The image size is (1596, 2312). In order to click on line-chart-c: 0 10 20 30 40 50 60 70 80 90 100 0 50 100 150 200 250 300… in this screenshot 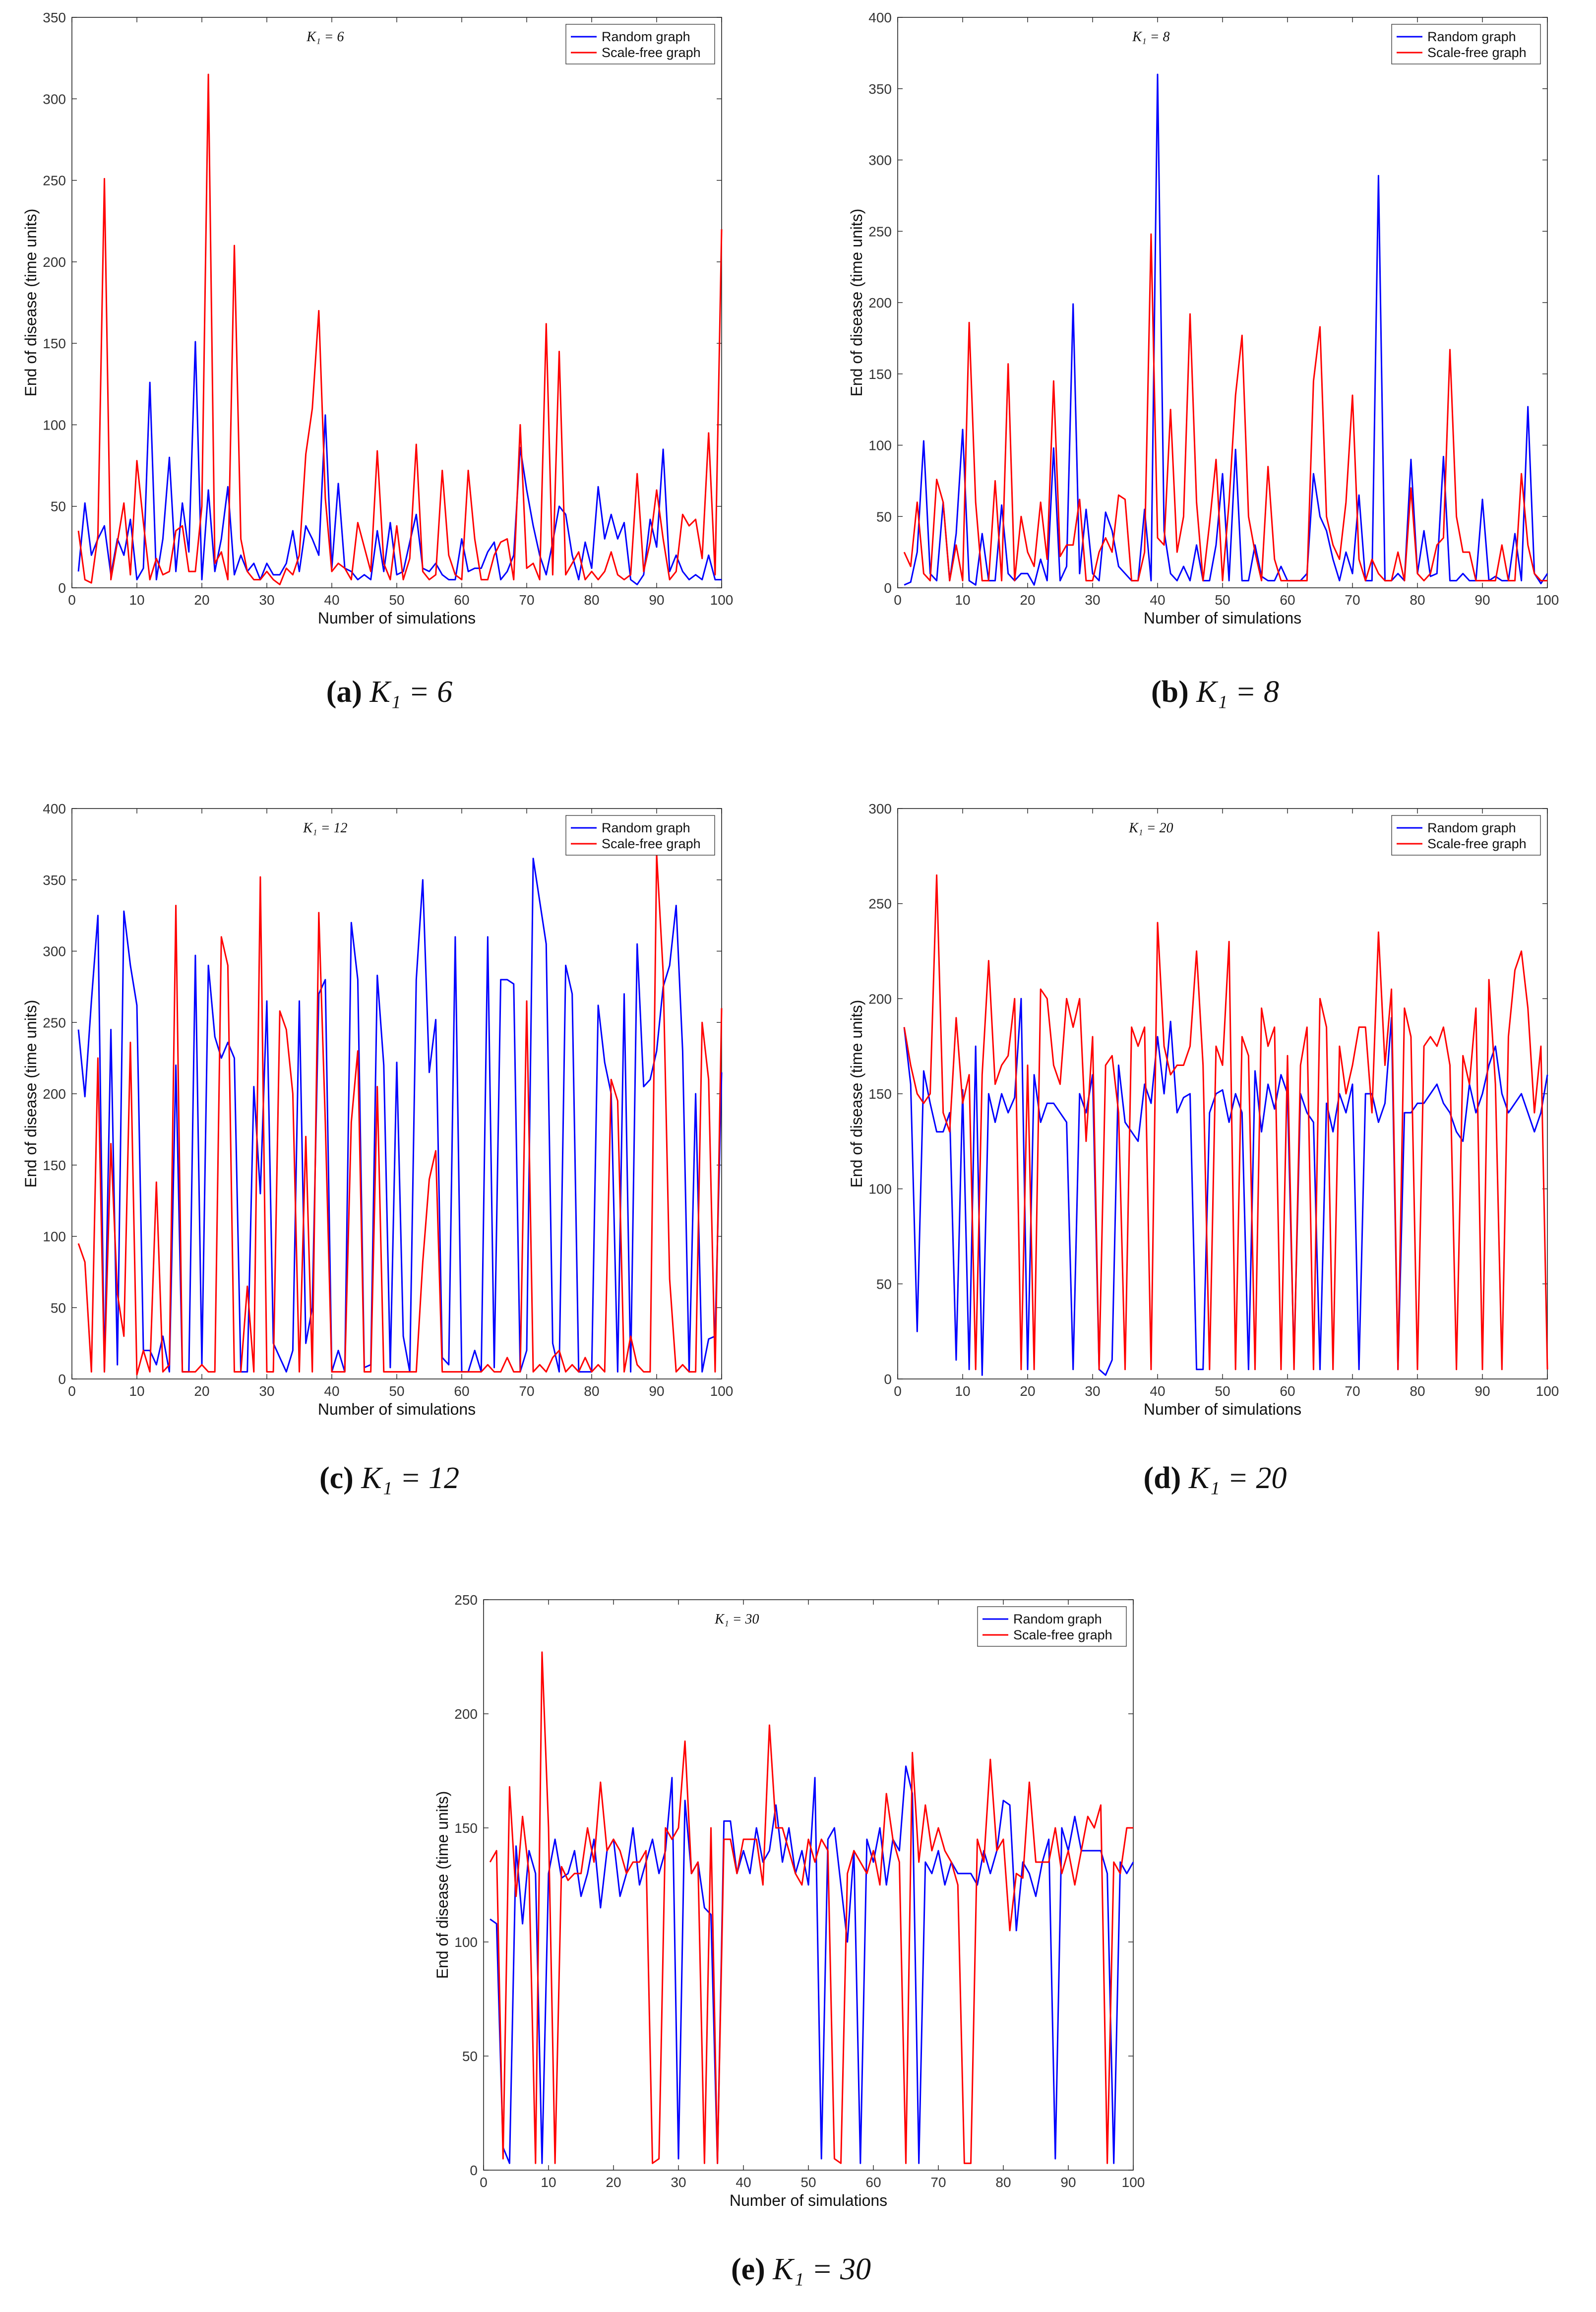, I will do `click(378, 1109)`.